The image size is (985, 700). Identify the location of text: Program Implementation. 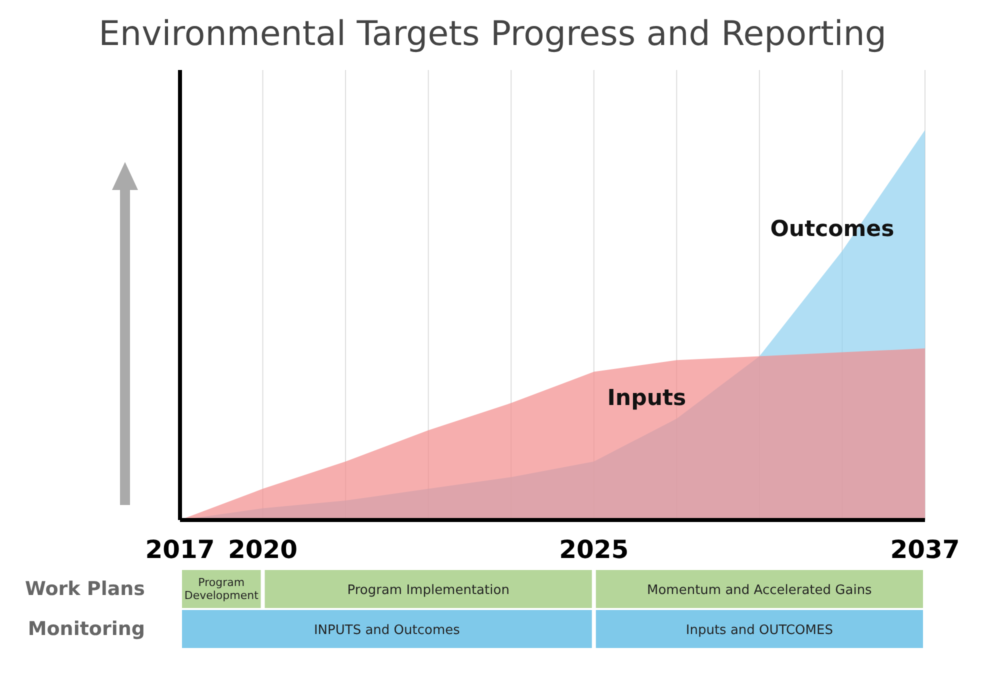
(428, 590).